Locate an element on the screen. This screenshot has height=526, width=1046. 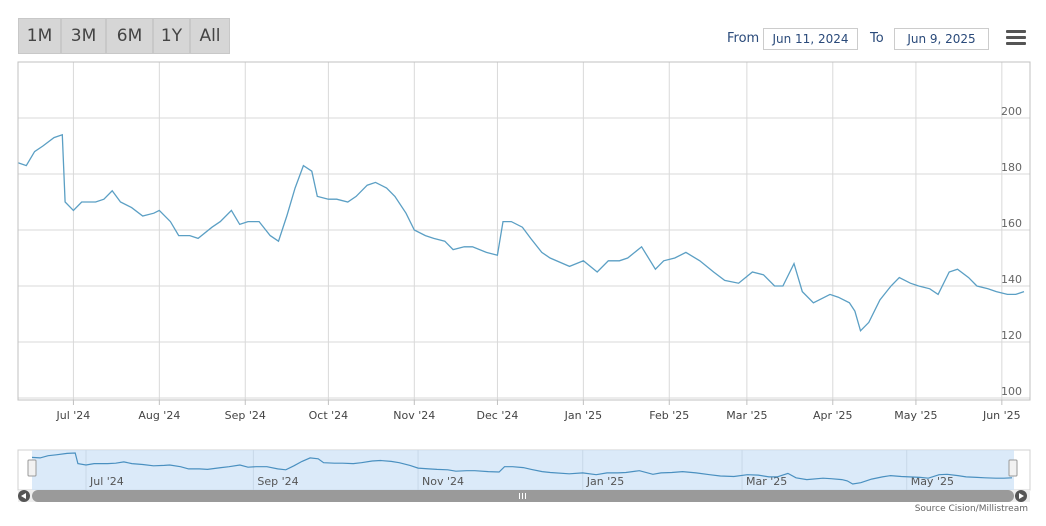
navigator-tick-label: May '25 is located at coordinates (932, 481).